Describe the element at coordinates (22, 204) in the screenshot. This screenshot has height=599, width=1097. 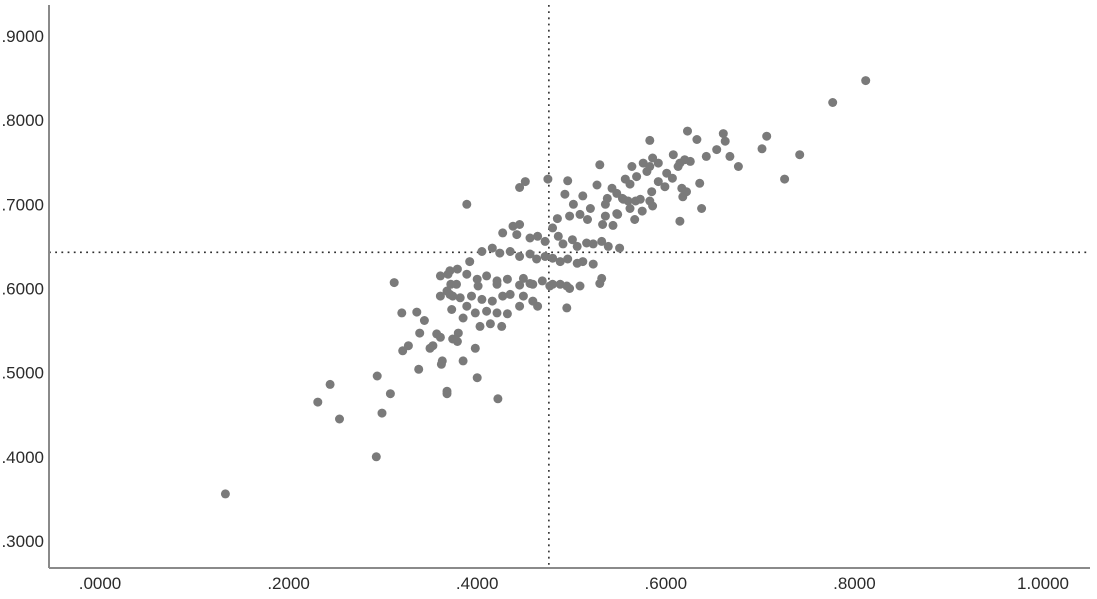
I see `y-tick-label: .7000` at that location.